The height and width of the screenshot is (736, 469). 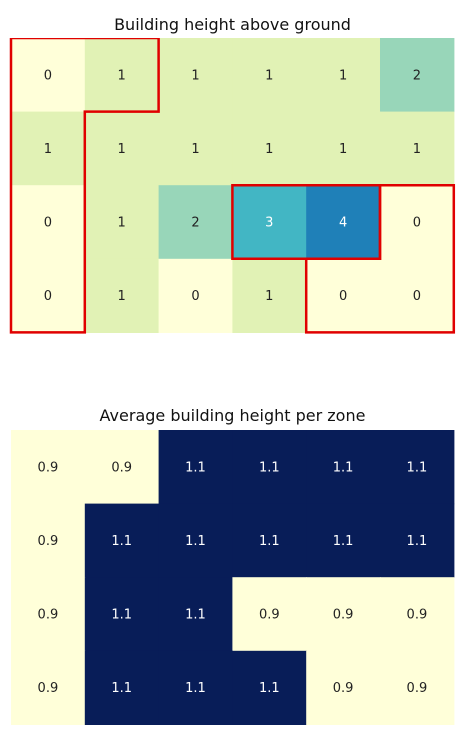 I want to click on average-label-r1-c3: 1.1, so click(x=269, y=541).